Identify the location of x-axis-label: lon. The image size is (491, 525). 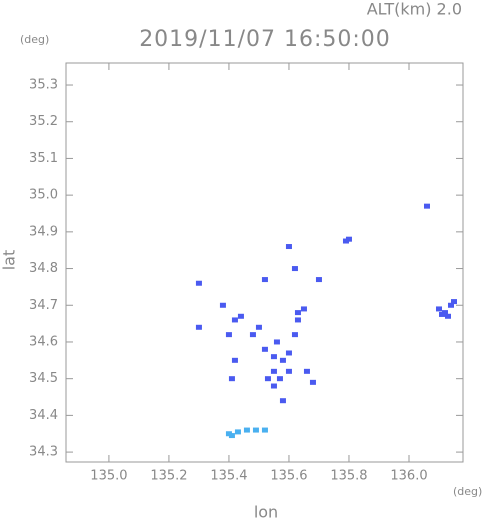
(266, 512).